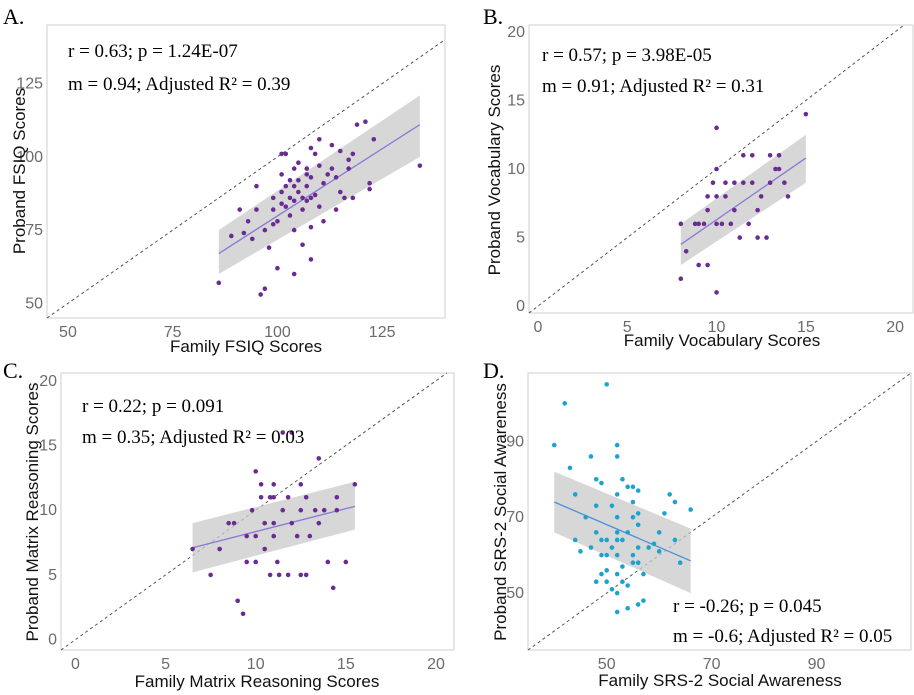 The height and width of the screenshot is (695, 914). I want to click on panel-d-stat-line-2: m = -0.6; Adjusted R² = 0.05, so click(782, 636).